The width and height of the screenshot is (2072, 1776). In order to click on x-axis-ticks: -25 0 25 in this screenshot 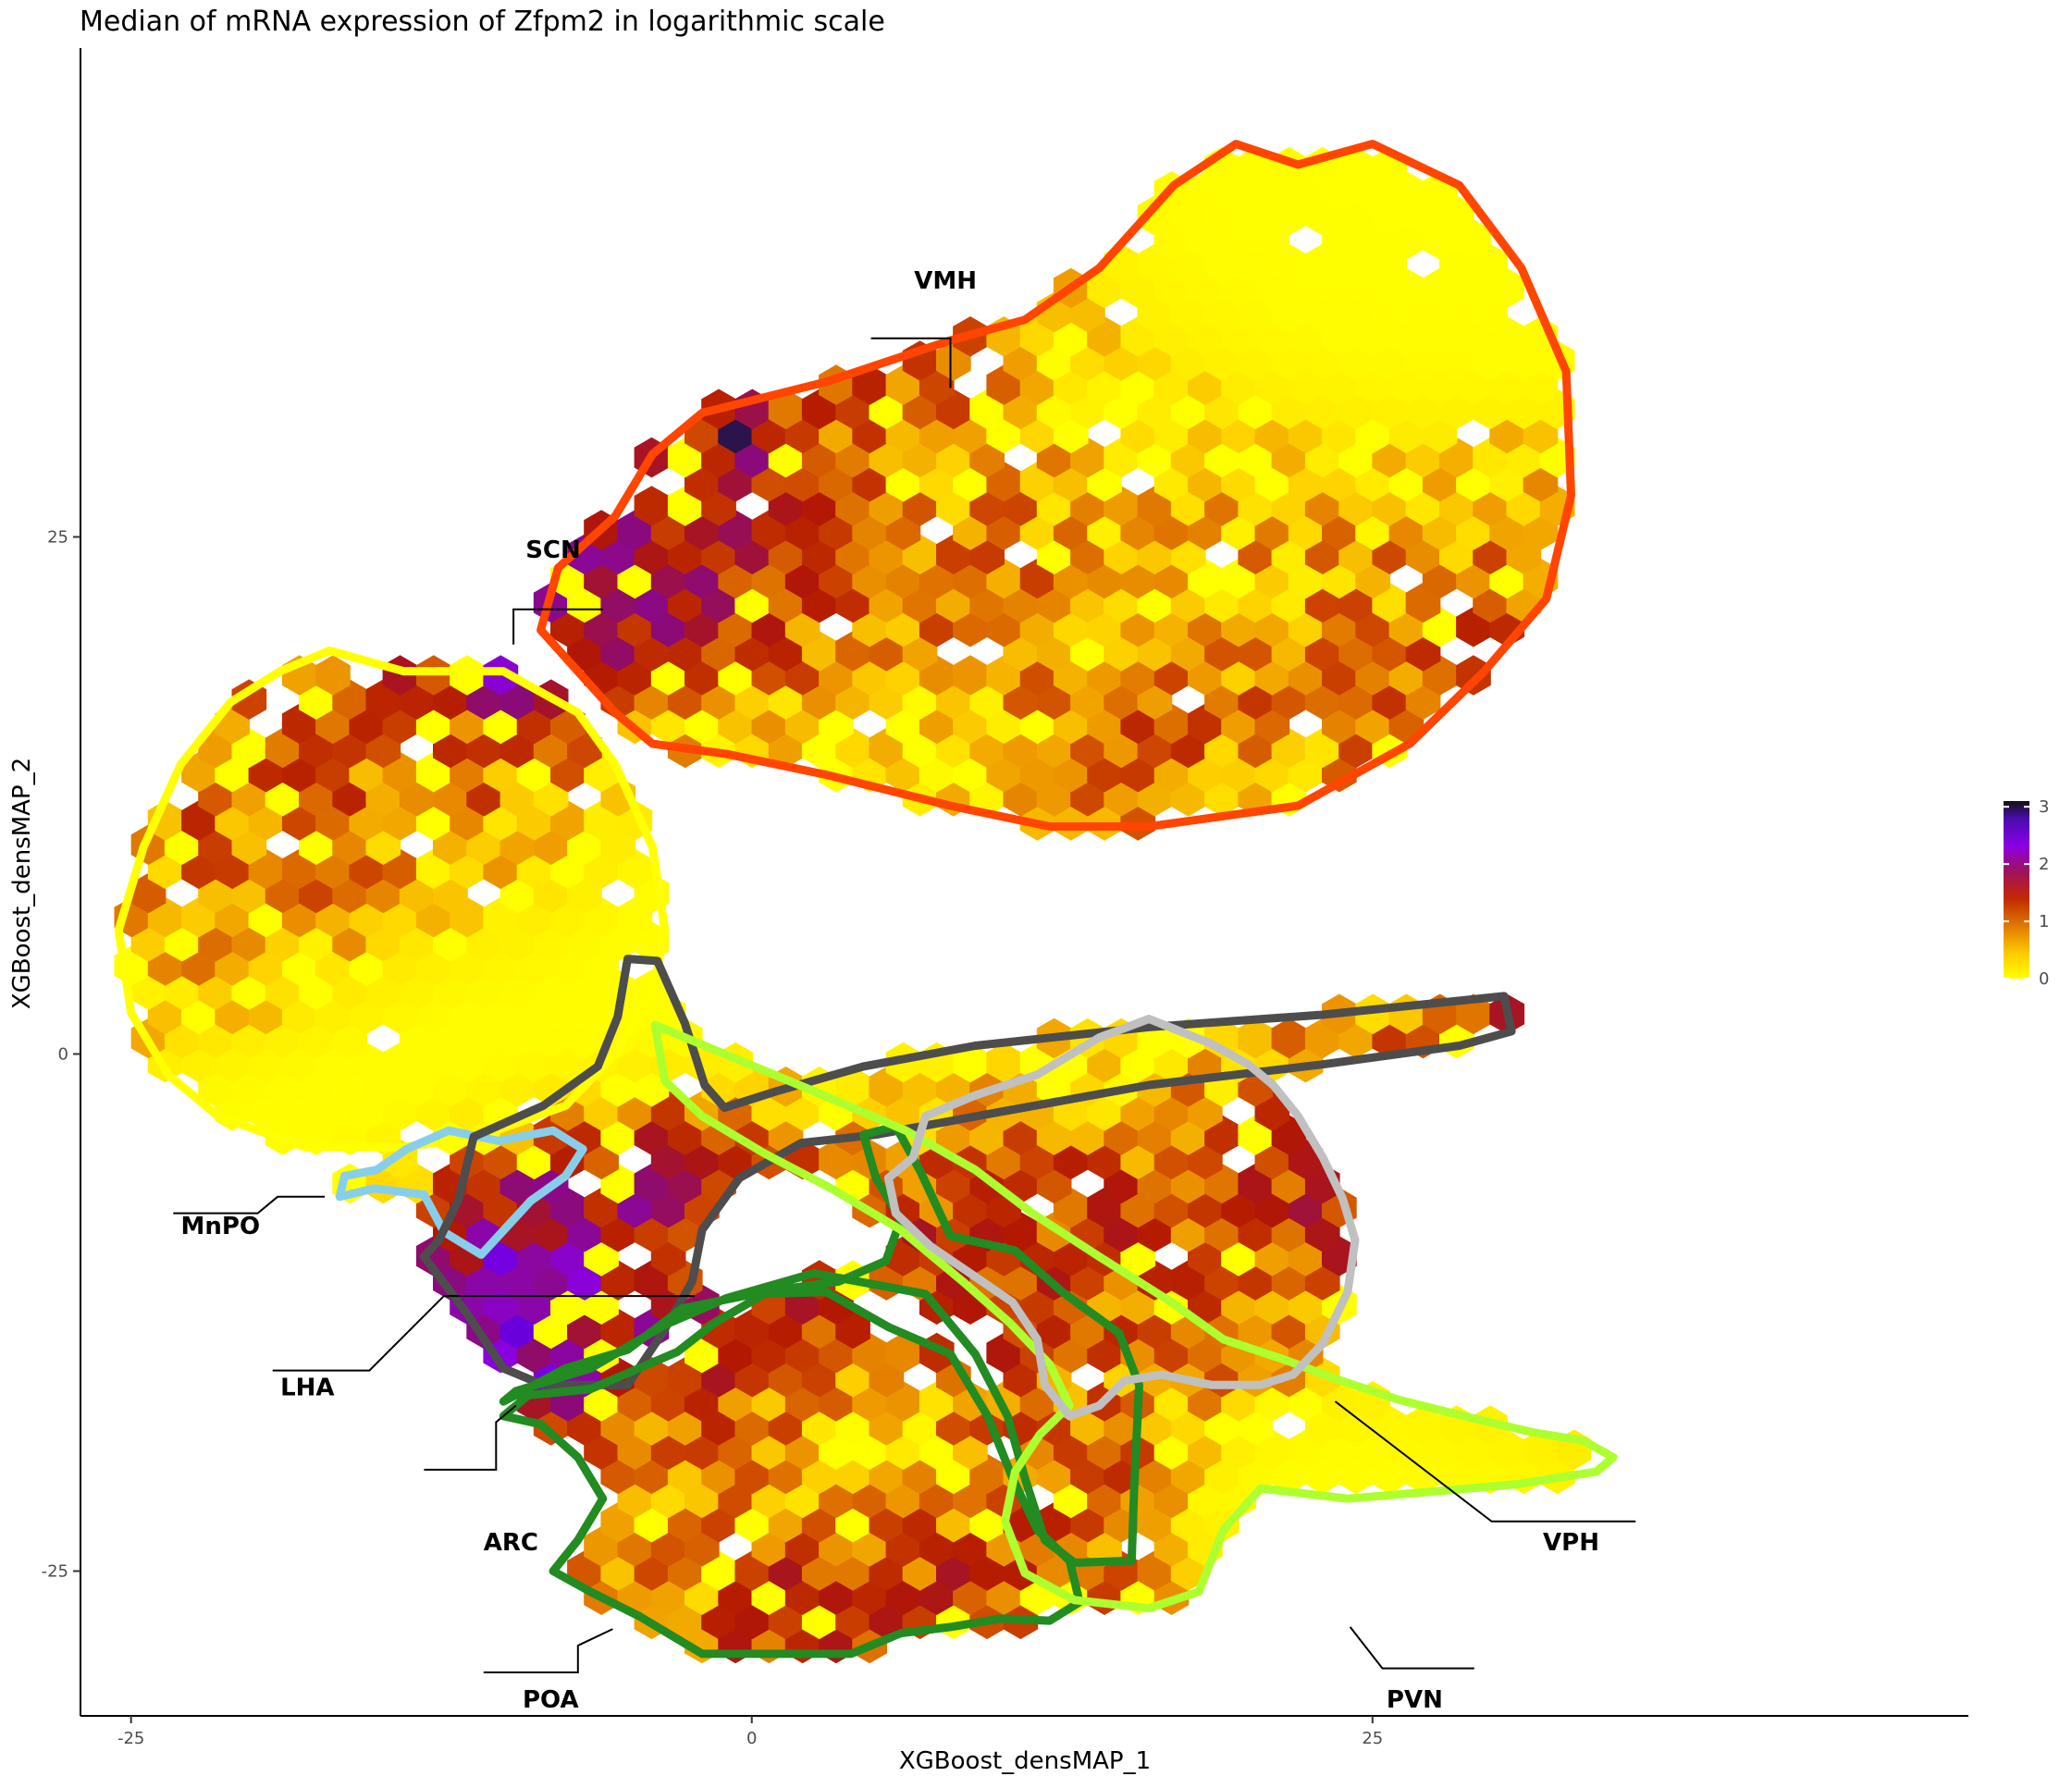, I will do `click(750, 1732)`.